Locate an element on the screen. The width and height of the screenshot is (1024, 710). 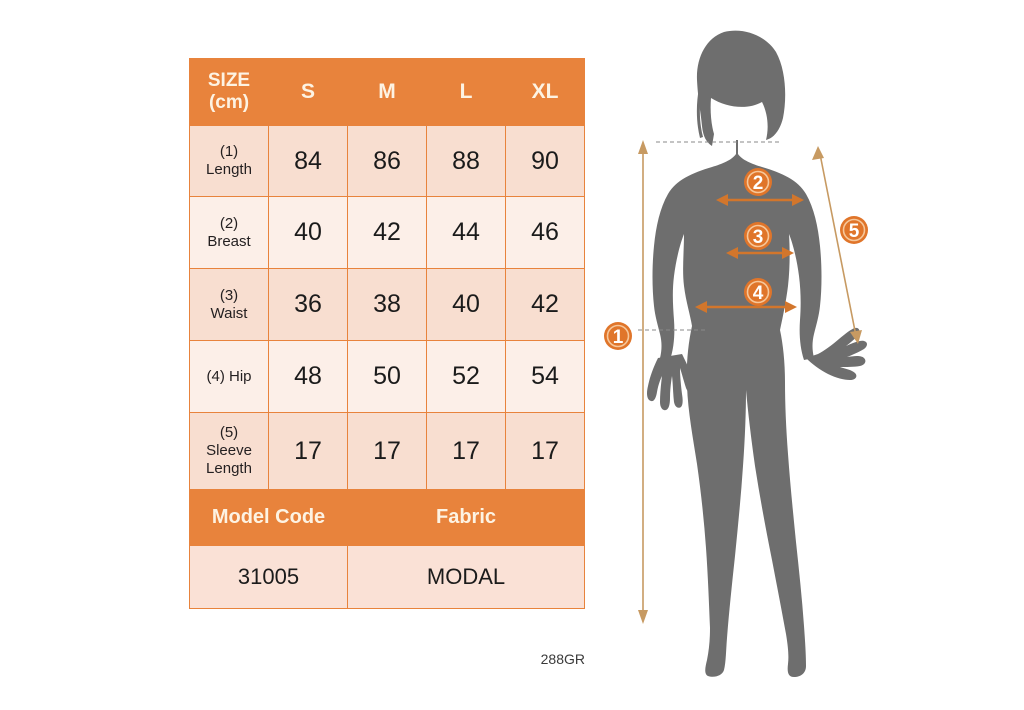
header-size-l: L is located at coordinates (466, 92).